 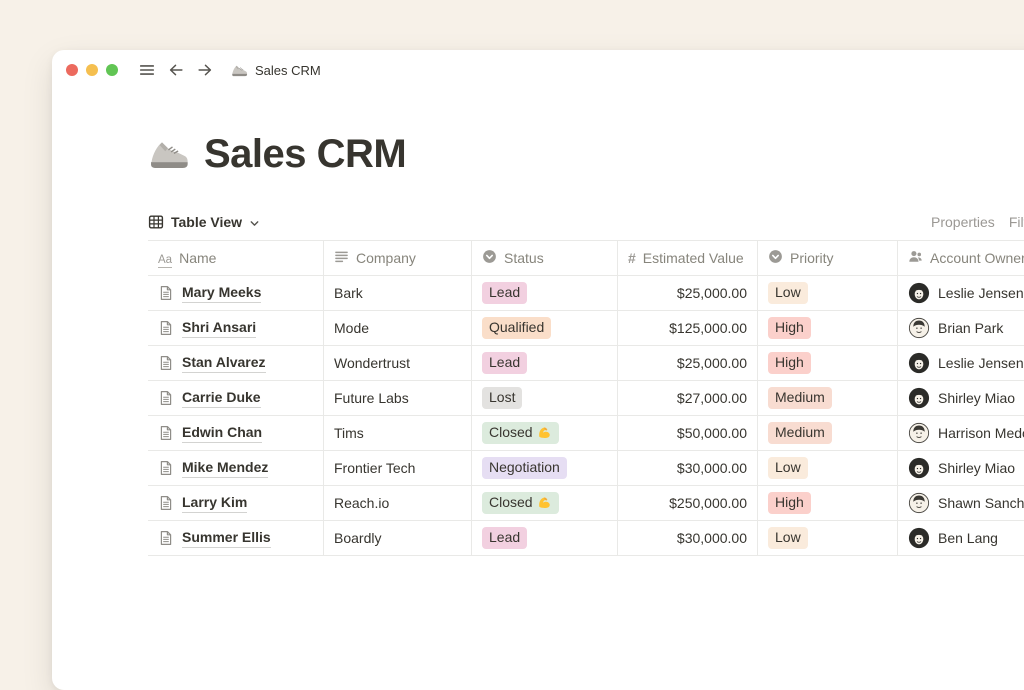 I want to click on record-name: Summer Ellis, so click(x=226, y=538).